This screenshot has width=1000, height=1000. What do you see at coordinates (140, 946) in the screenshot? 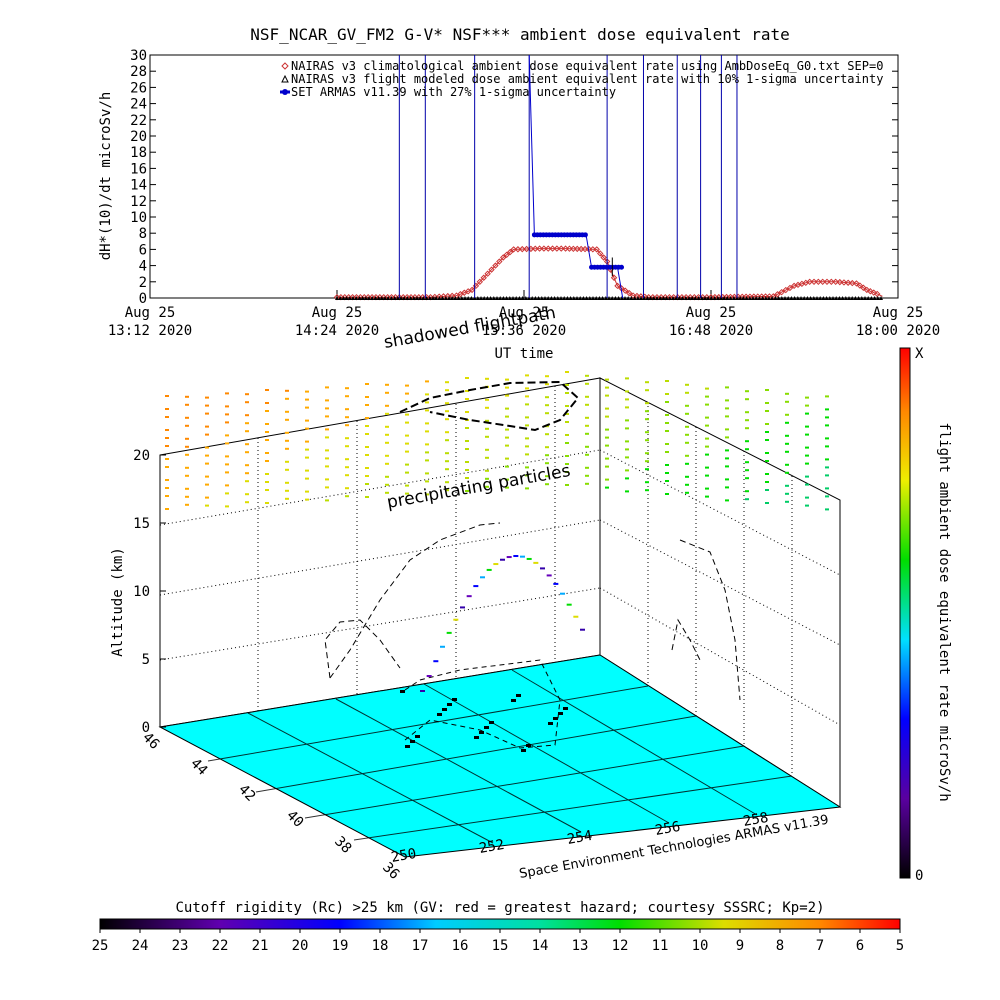
I see `rigidity-tick-label: 24` at bounding box center [140, 946].